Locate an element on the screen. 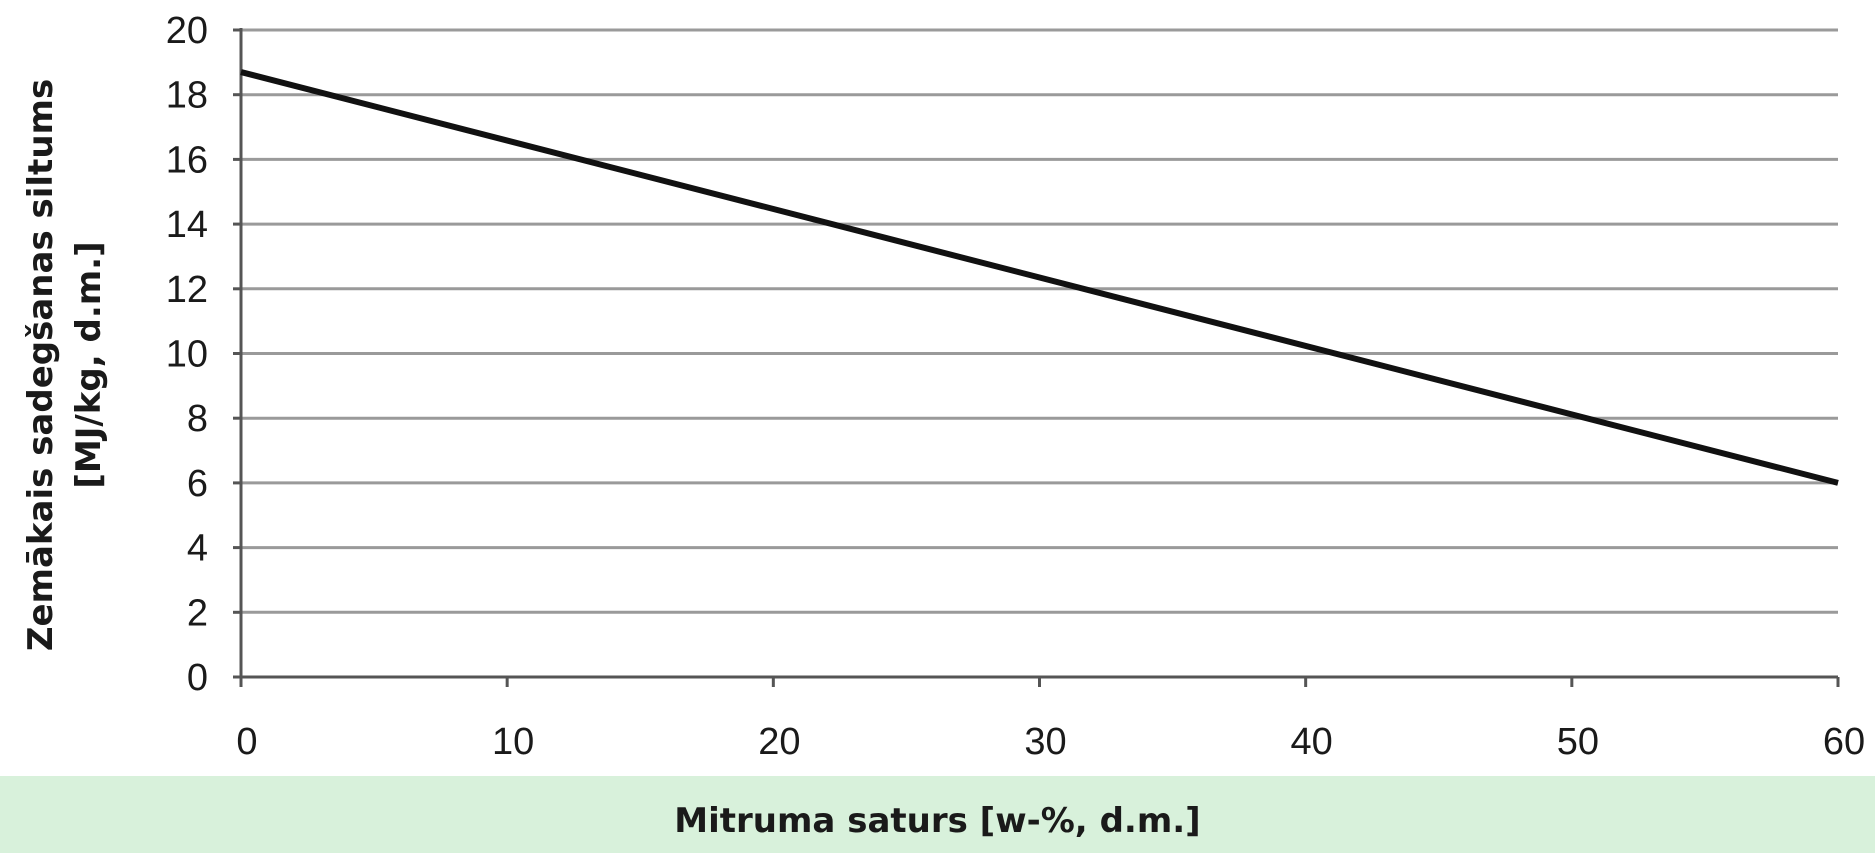 This screenshot has width=1875, height=853. y-tick-label: 10 is located at coordinates (187, 355).